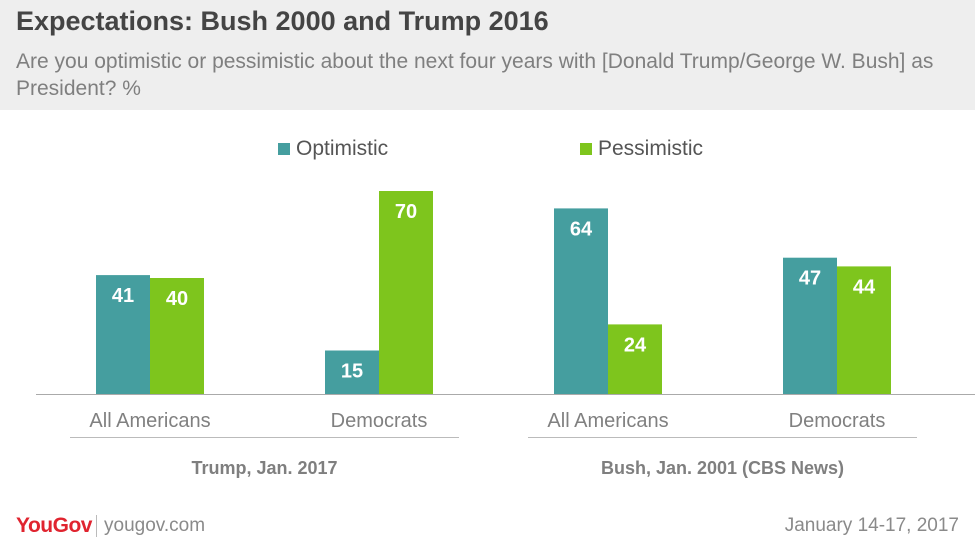 This screenshot has height=548, width=975. I want to click on data-label-pessimistic: 24, so click(635, 345).